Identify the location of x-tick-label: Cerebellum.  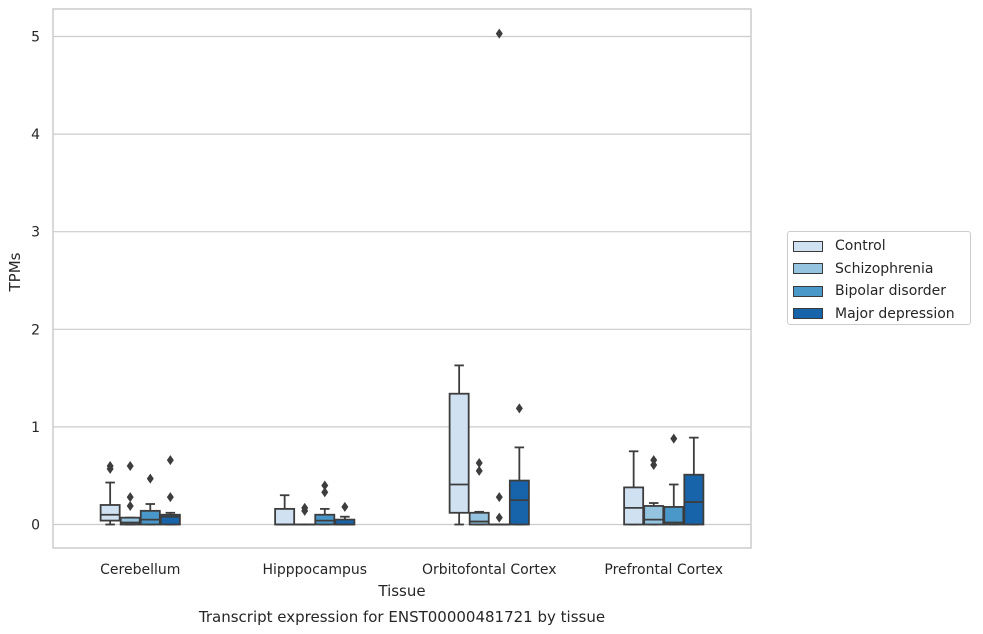
(140, 570).